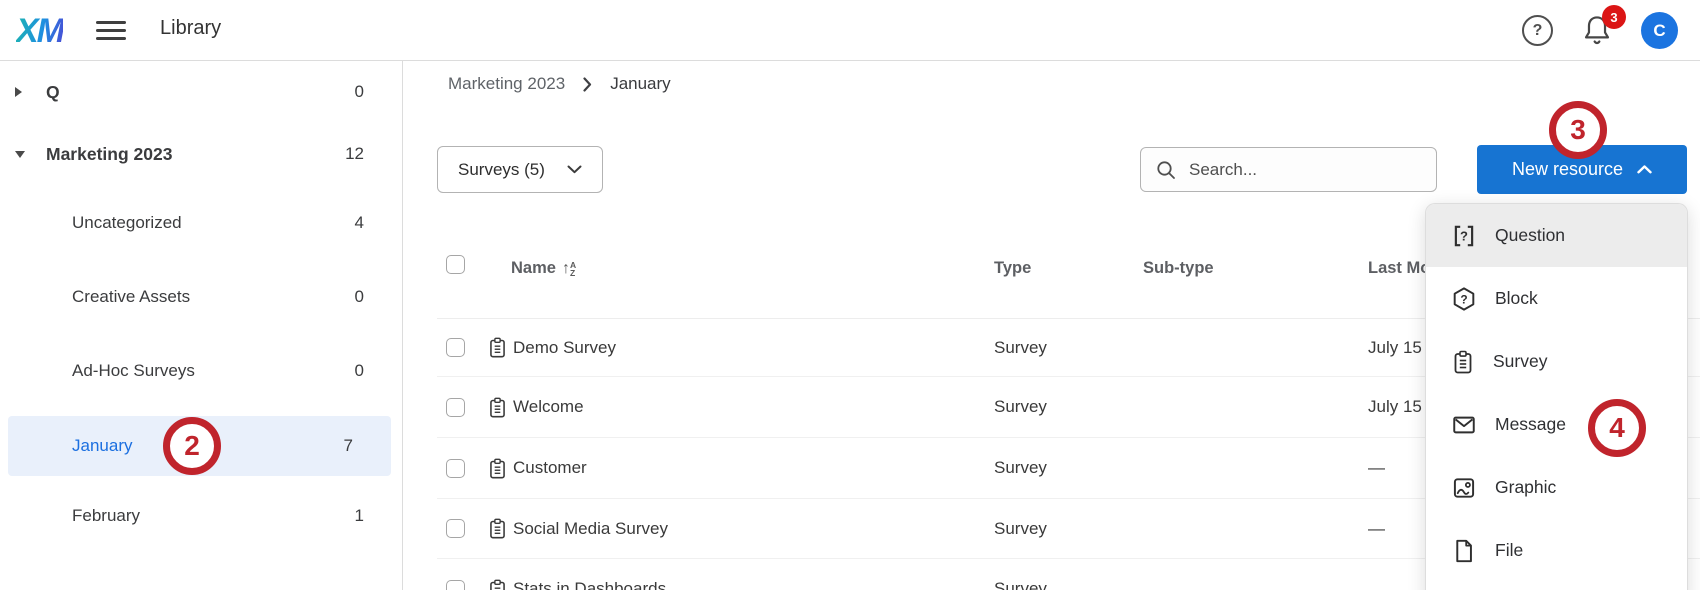 The image size is (1700, 590). I want to click on column-header-last-modified: Last Mo, so click(1399, 268).